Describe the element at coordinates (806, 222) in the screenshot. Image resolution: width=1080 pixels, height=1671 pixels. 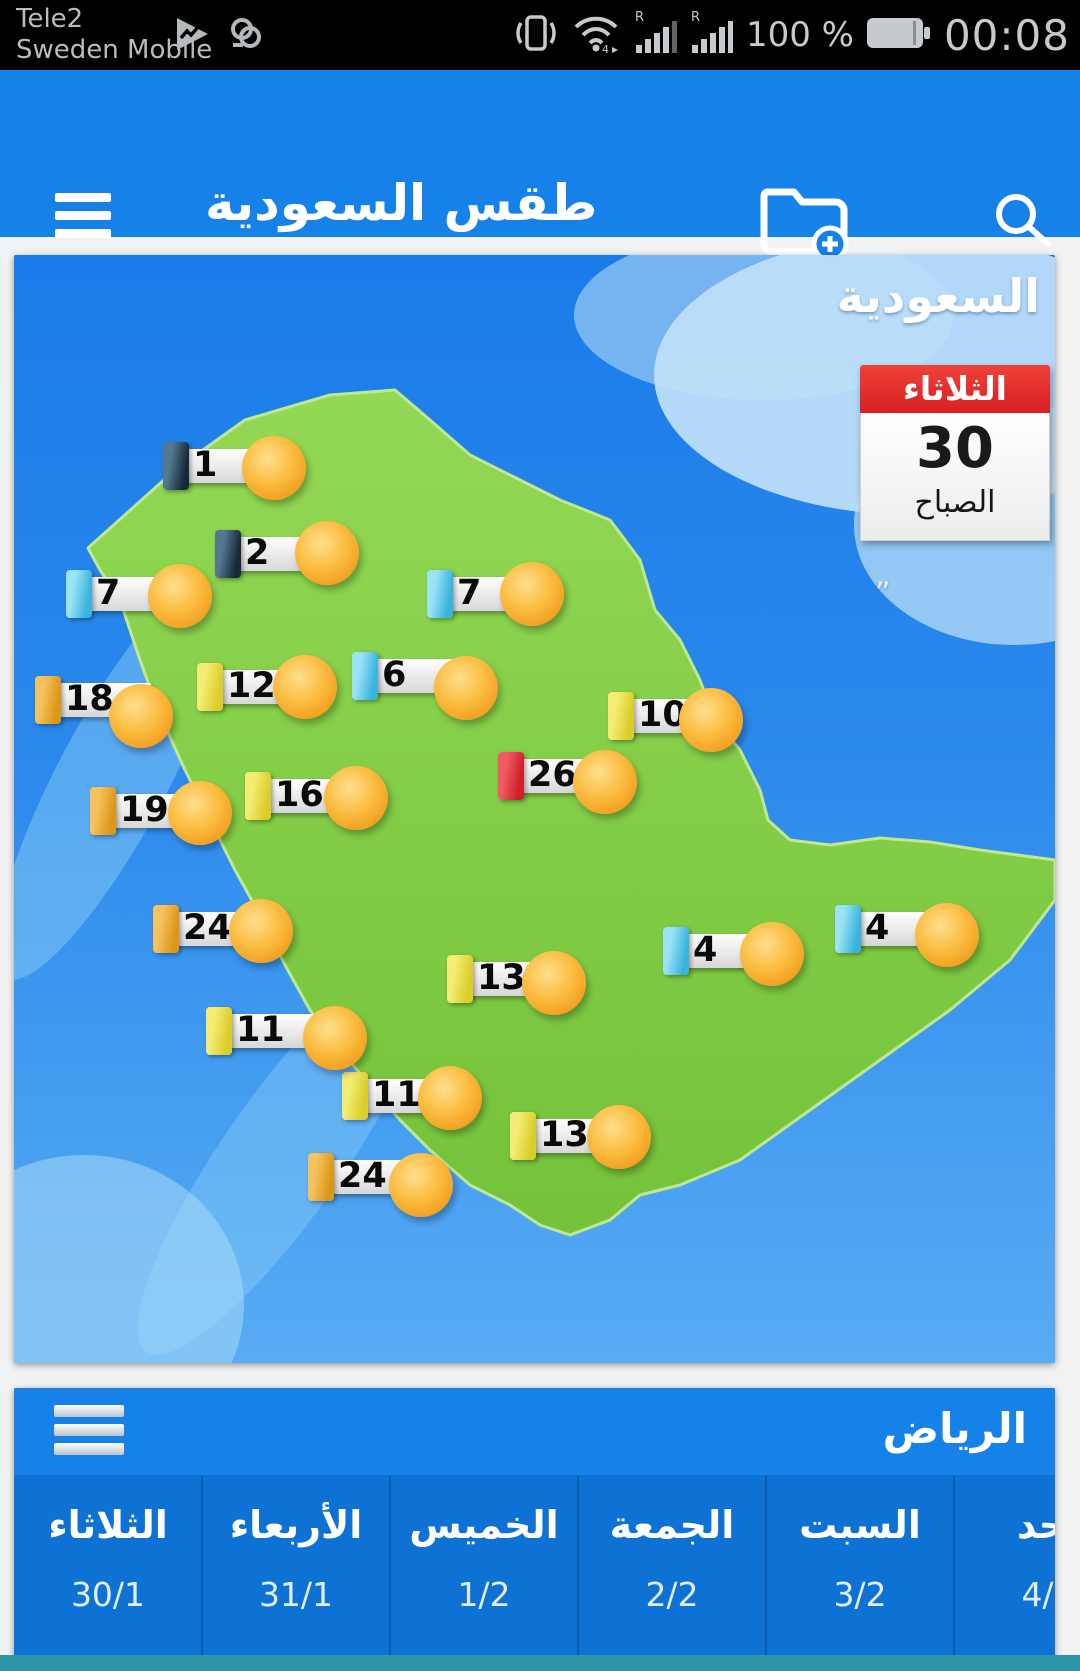
I see `folder-add-icon` at that location.